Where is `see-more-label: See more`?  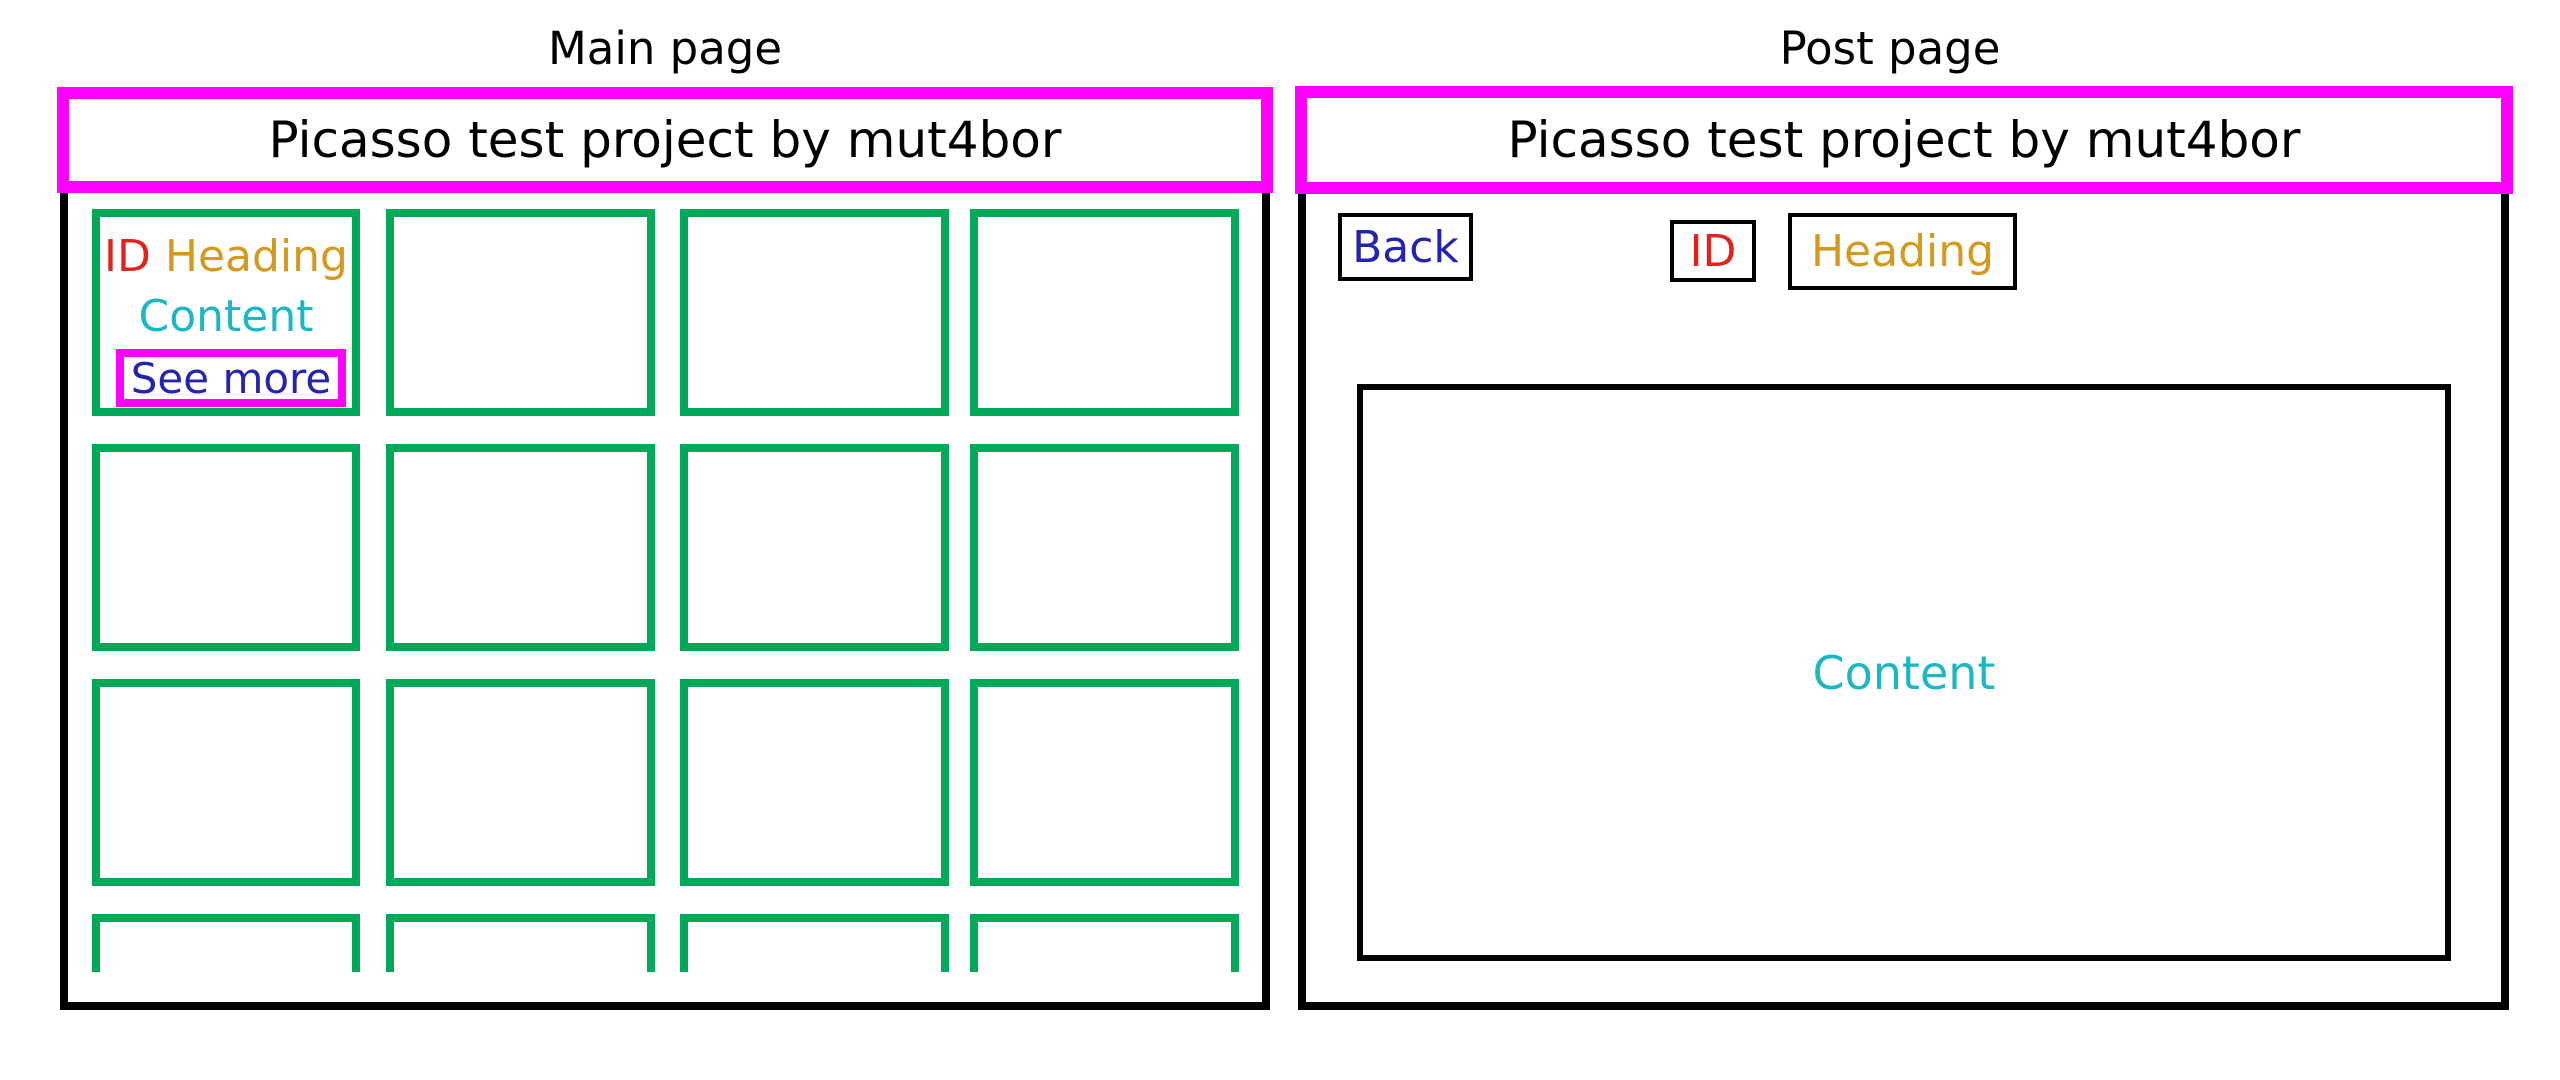
see-more-label: See more is located at coordinates (231, 378).